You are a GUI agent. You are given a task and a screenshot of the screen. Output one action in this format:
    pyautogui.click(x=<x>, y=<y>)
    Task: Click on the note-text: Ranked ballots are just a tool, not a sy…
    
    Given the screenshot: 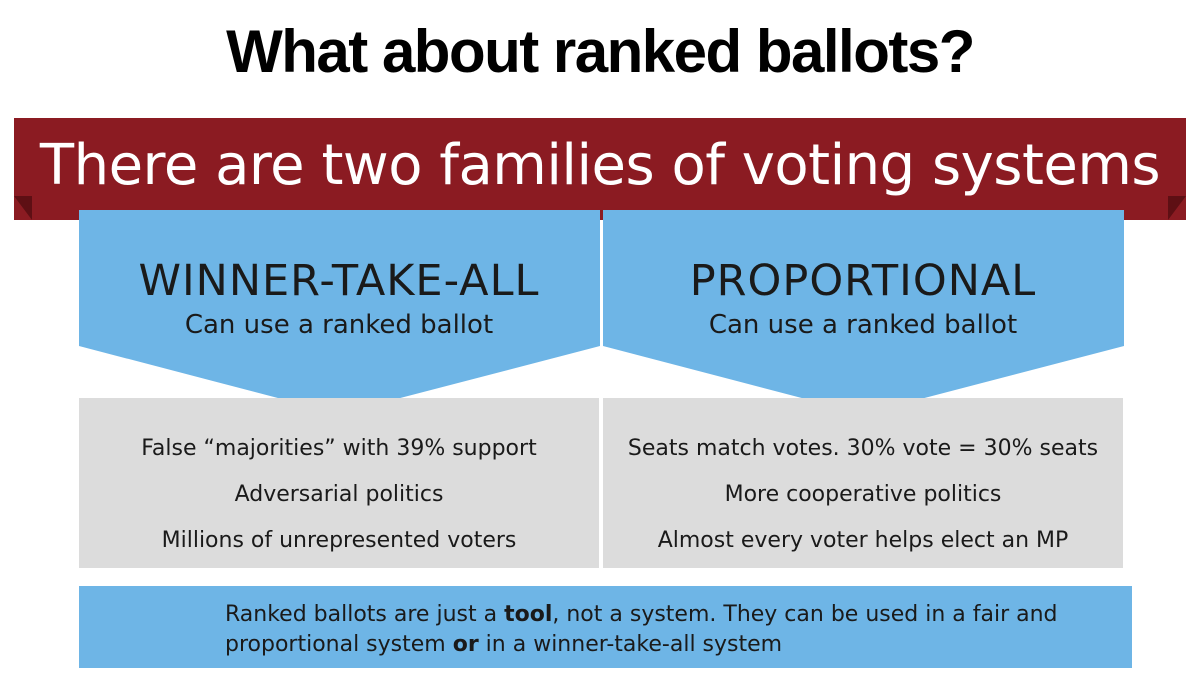 What is the action you would take?
    pyautogui.click(x=665, y=630)
    